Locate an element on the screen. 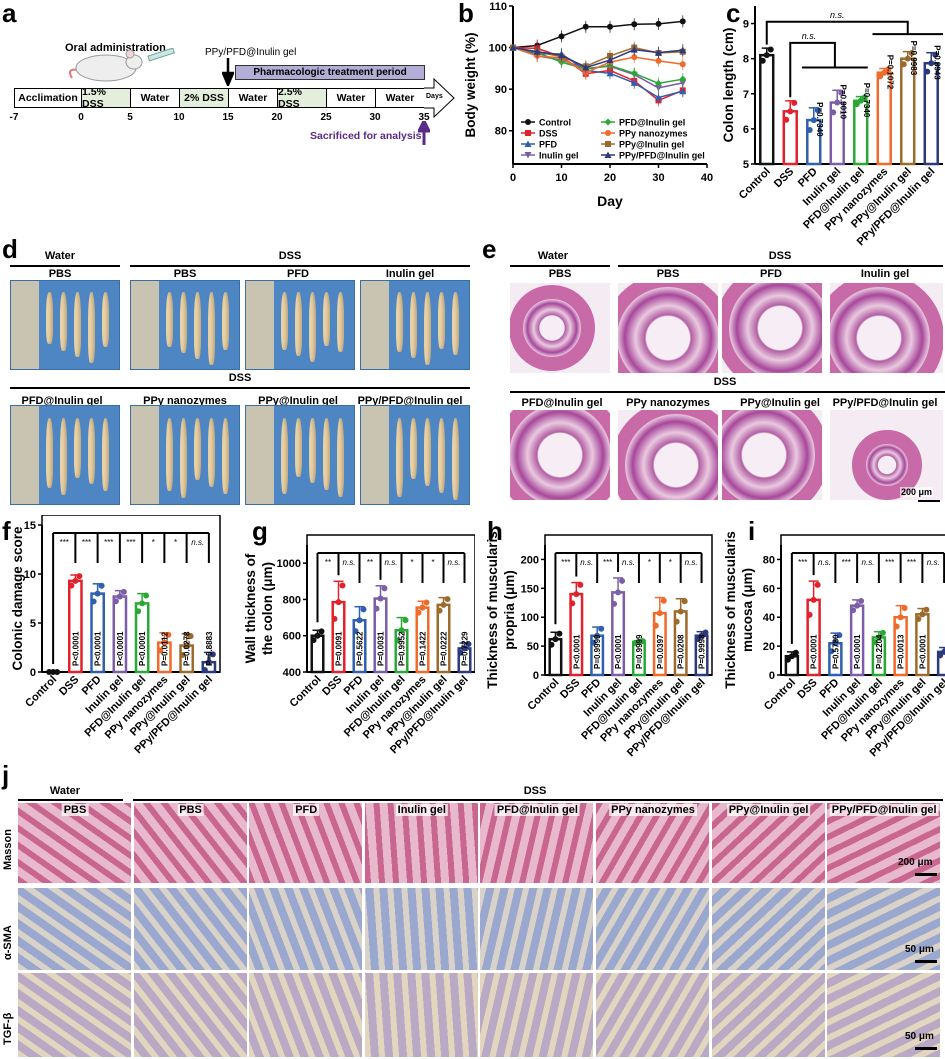 This screenshot has height=1059, width=945. panel-letter-i: i is located at coordinates (752, 531).